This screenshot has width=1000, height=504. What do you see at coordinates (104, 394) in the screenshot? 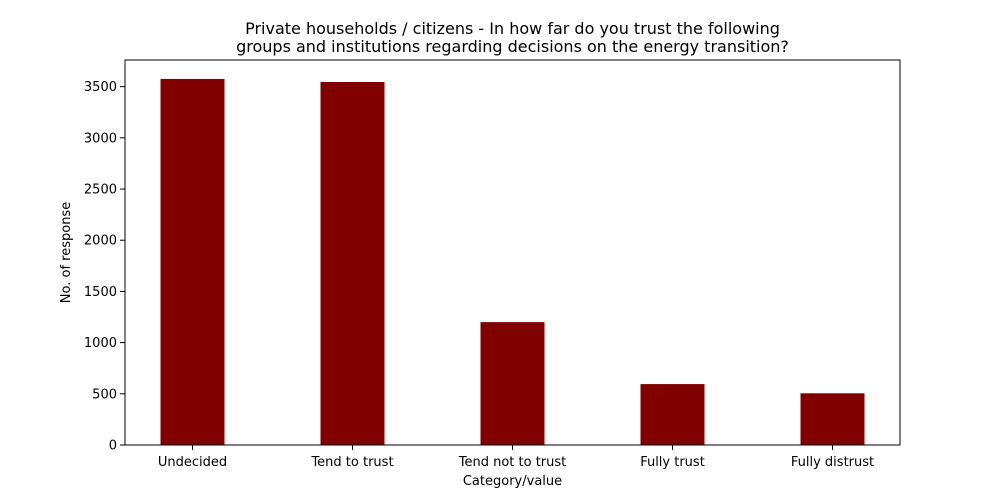
I see `y-tick-label: 500` at bounding box center [104, 394].